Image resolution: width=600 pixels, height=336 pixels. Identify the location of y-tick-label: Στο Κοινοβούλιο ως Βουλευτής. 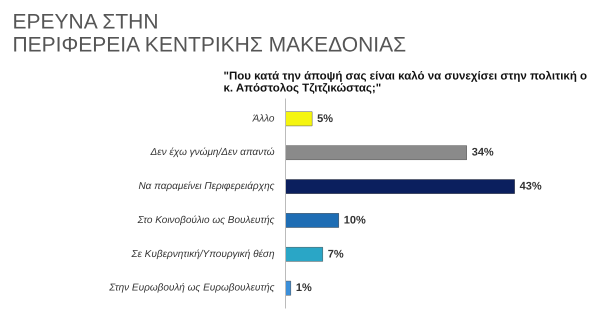
(205, 220).